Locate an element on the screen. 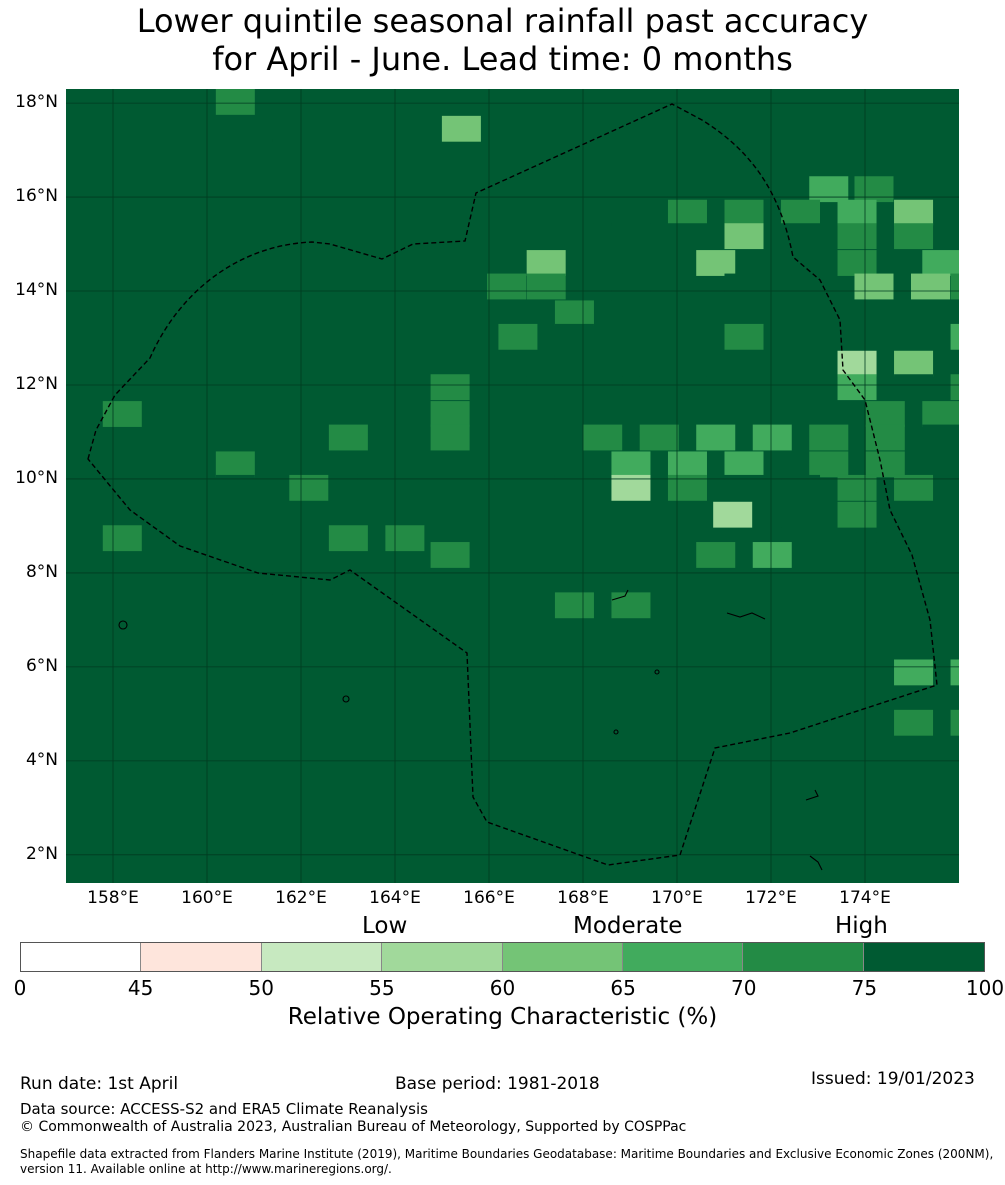 The image size is (1005, 1185). latitude-tick-label: 12°N is located at coordinates (36, 383).